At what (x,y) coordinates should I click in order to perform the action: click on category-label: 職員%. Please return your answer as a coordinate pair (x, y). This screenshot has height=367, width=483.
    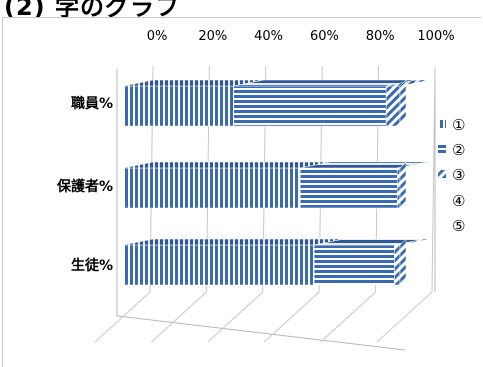
    Looking at the image, I should click on (92, 103).